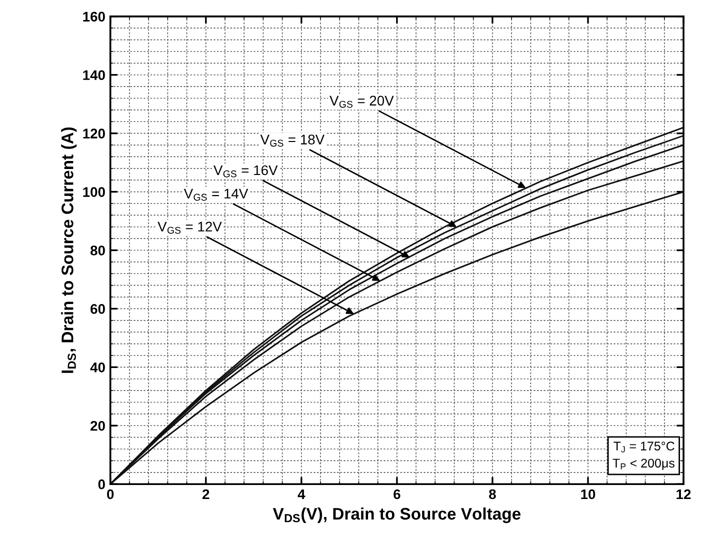  I want to click on x-tick-label: 4, so click(302, 494).